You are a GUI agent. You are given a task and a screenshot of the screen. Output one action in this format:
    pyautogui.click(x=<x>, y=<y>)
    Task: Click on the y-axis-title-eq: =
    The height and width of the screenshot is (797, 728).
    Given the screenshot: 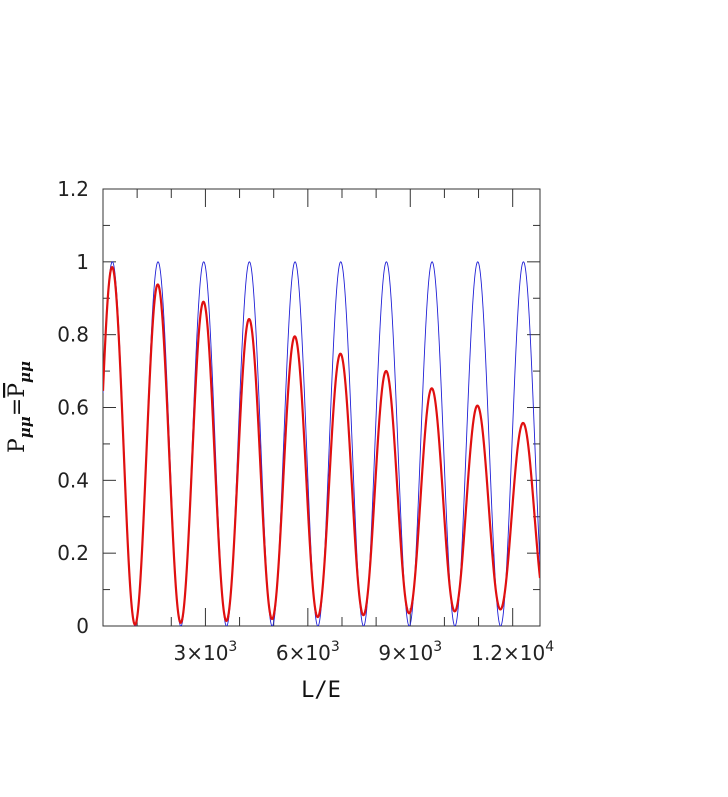 What is the action you would take?
    pyautogui.click(x=17, y=407)
    